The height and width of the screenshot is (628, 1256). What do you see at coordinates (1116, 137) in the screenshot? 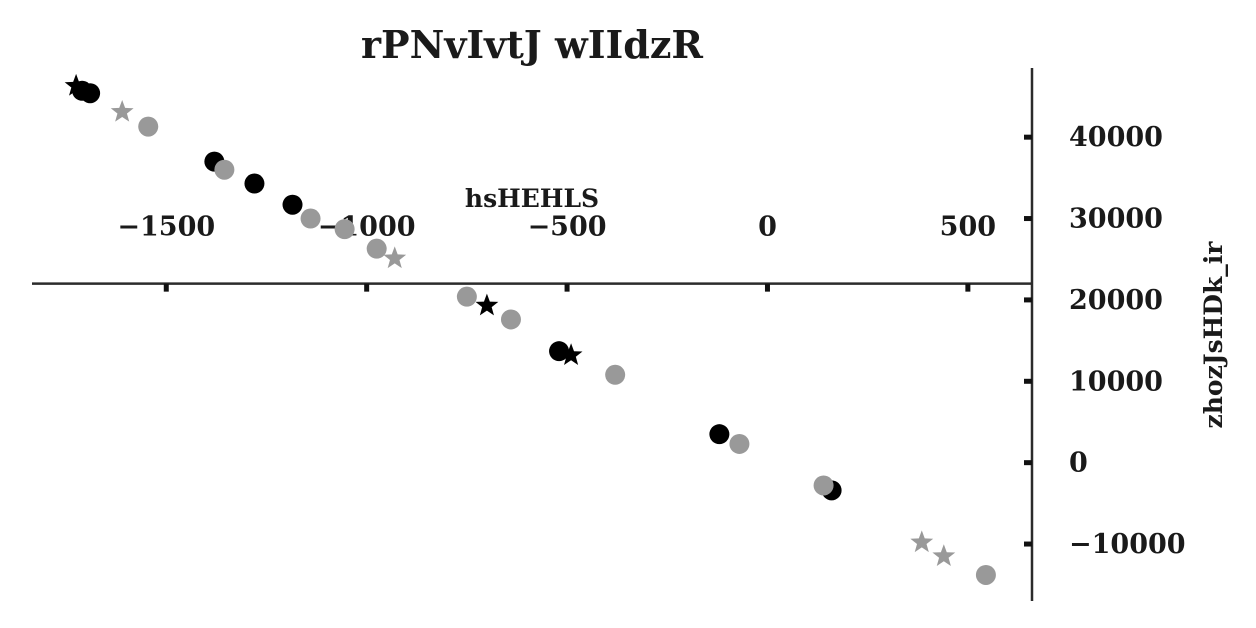
I see `y-tick-label: 40000` at bounding box center [1116, 137].